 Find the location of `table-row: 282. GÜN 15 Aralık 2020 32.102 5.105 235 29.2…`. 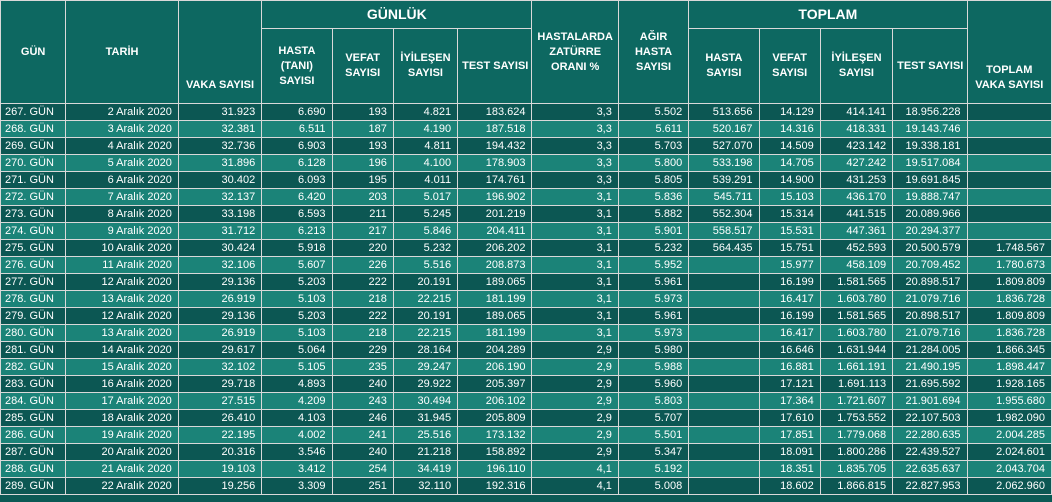

table-row: 282. GÜN 15 Aralık 2020 32.102 5.105 235 29.2… is located at coordinates (526, 367).